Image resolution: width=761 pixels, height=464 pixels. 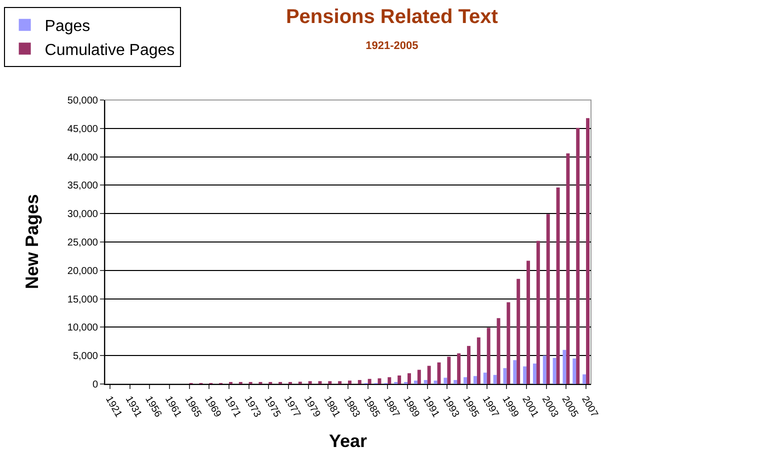 What do you see at coordinates (392, 46) in the screenshot?
I see `chart-subtitle: 1921-2005` at bounding box center [392, 46].